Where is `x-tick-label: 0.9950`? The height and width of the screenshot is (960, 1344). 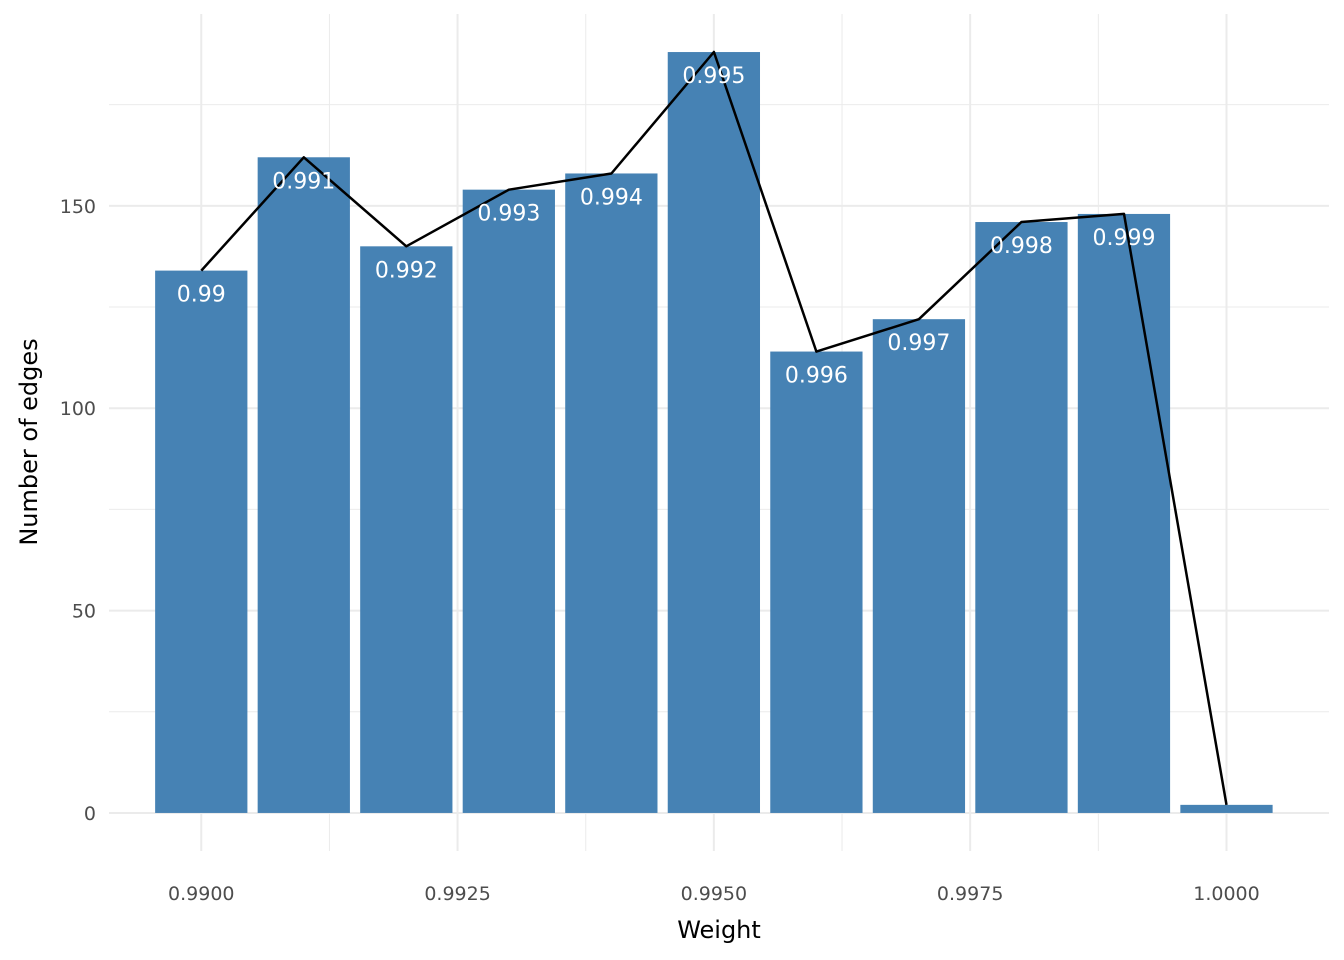 x-tick-label: 0.9950 is located at coordinates (714, 894).